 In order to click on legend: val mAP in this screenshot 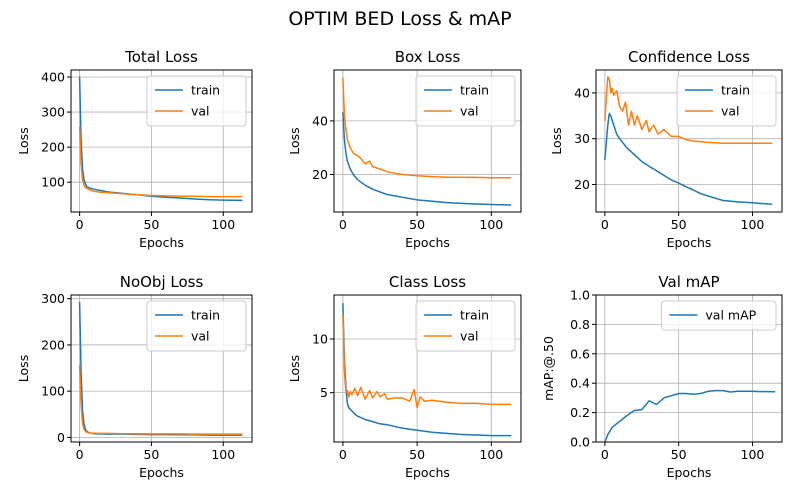, I will do `click(718, 315)`.